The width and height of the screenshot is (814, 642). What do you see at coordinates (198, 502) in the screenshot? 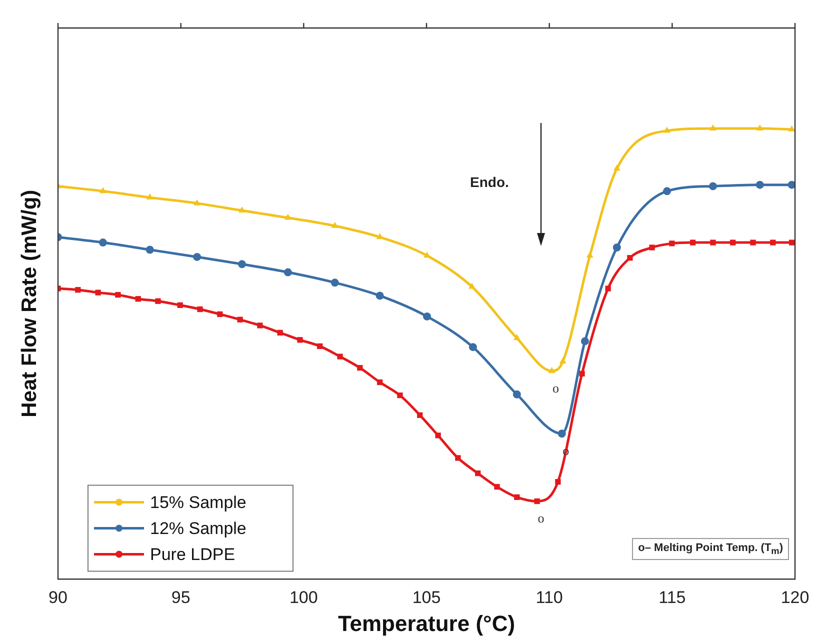
I see `legend-label: 15% Sample` at bounding box center [198, 502].